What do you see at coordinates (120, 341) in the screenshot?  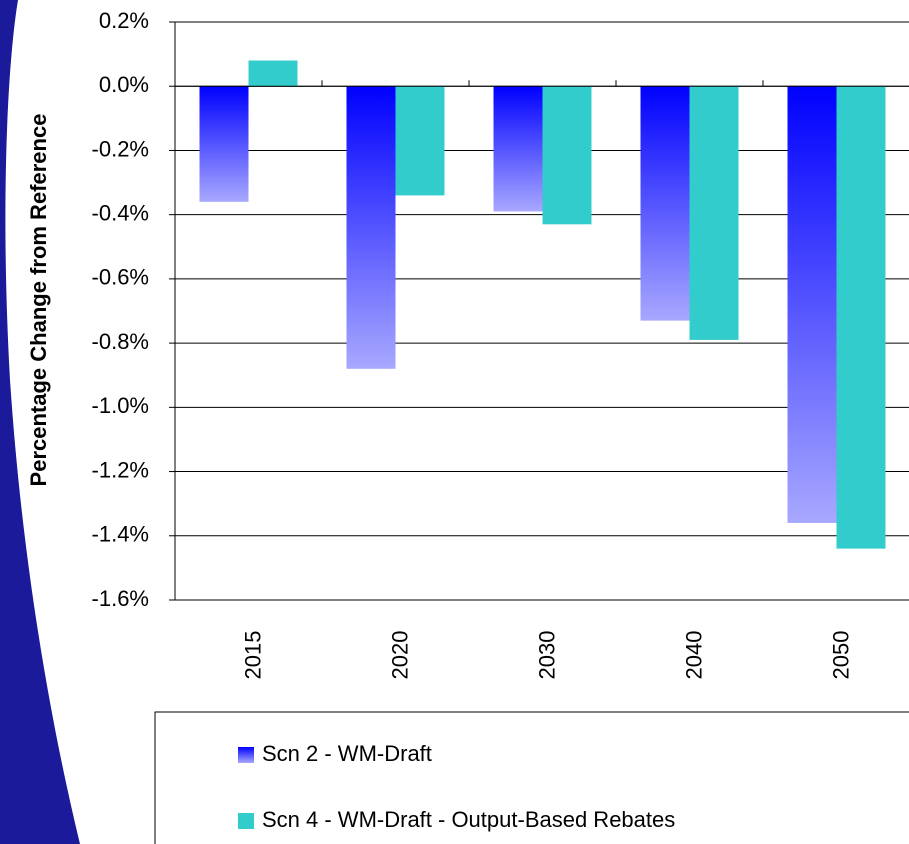 I see `y-tick-label: -0.8%` at bounding box center [120, 341].